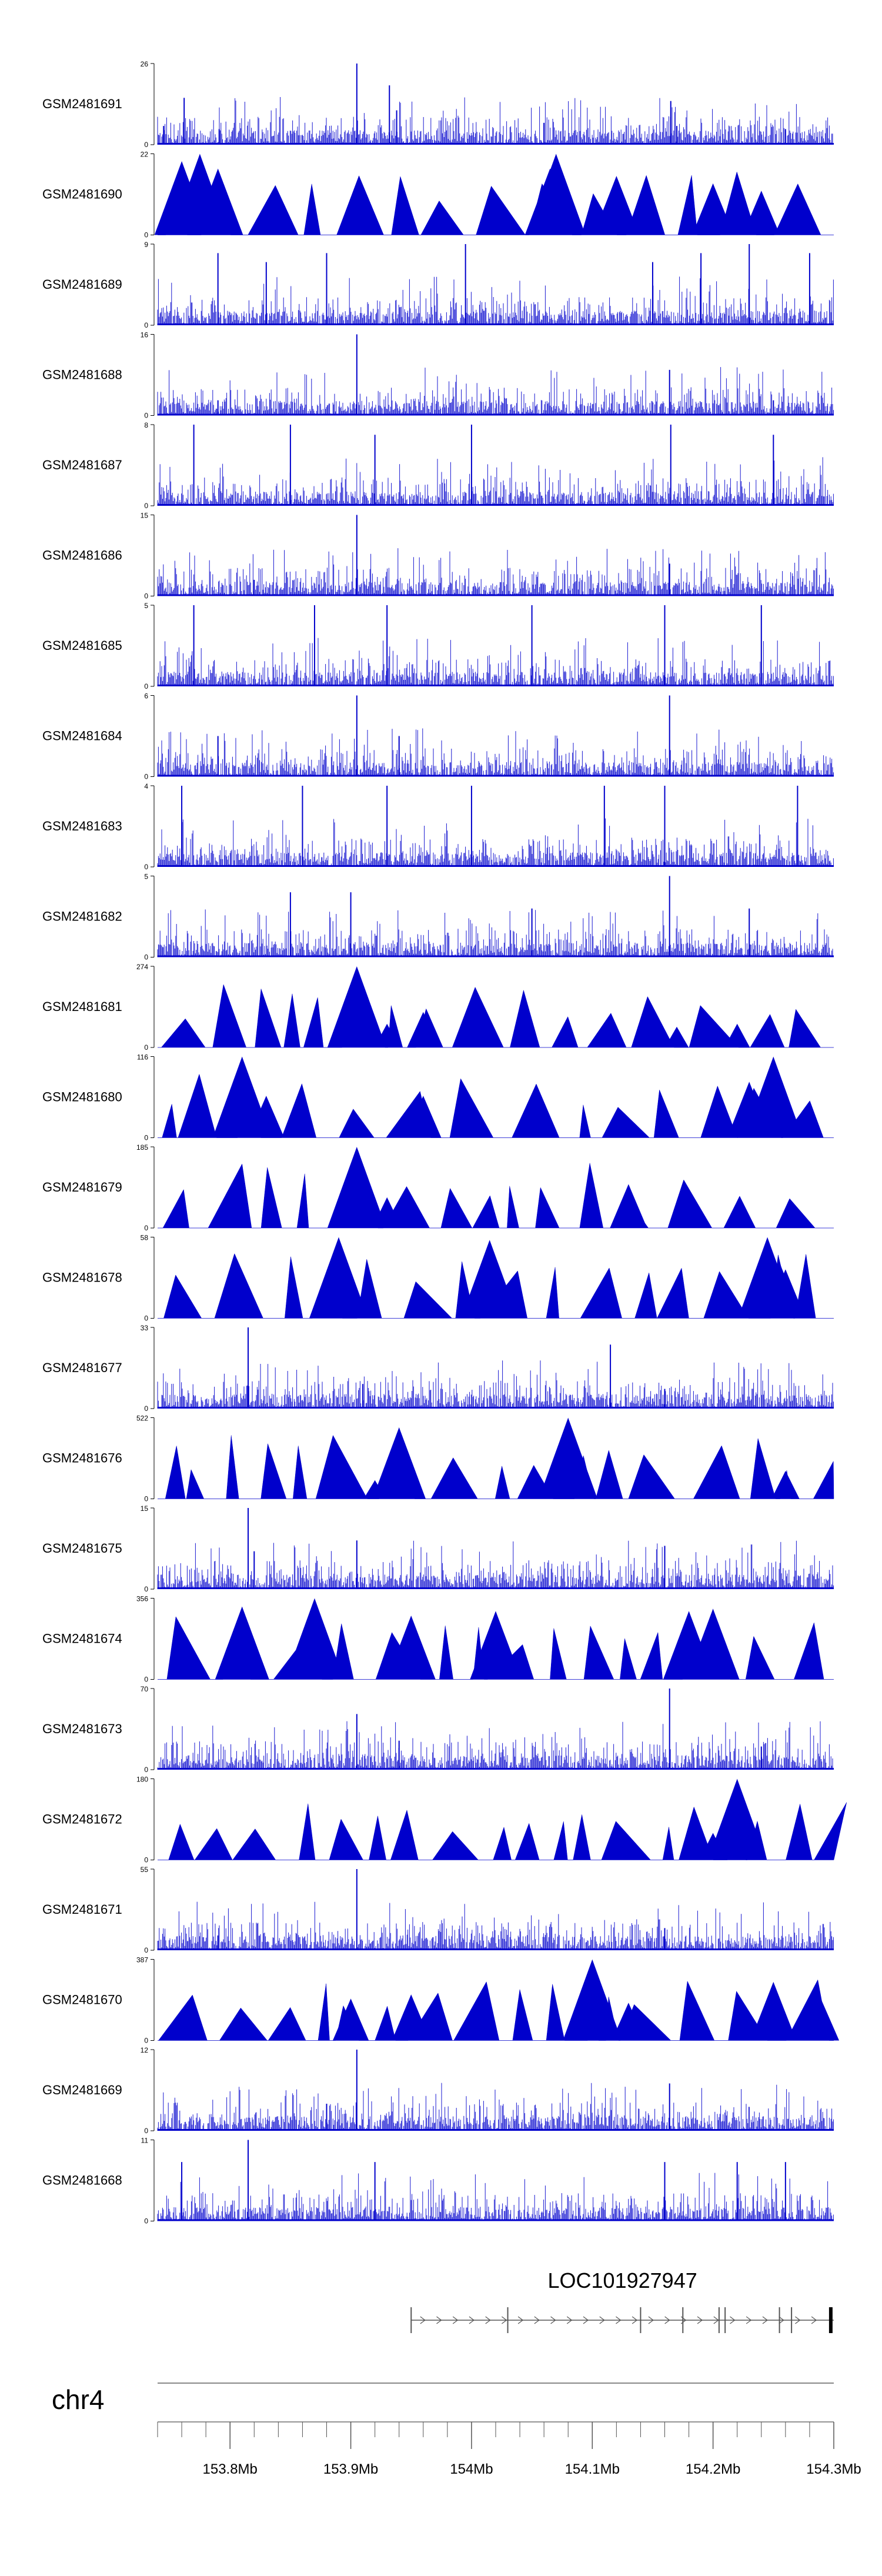 The width and height of the screenshot is (882, 2576). What do you see at coordinates (142, 1960) in the screenshot?
I see `y-axis-max-label: 387` at bounding box center [142, 1960].